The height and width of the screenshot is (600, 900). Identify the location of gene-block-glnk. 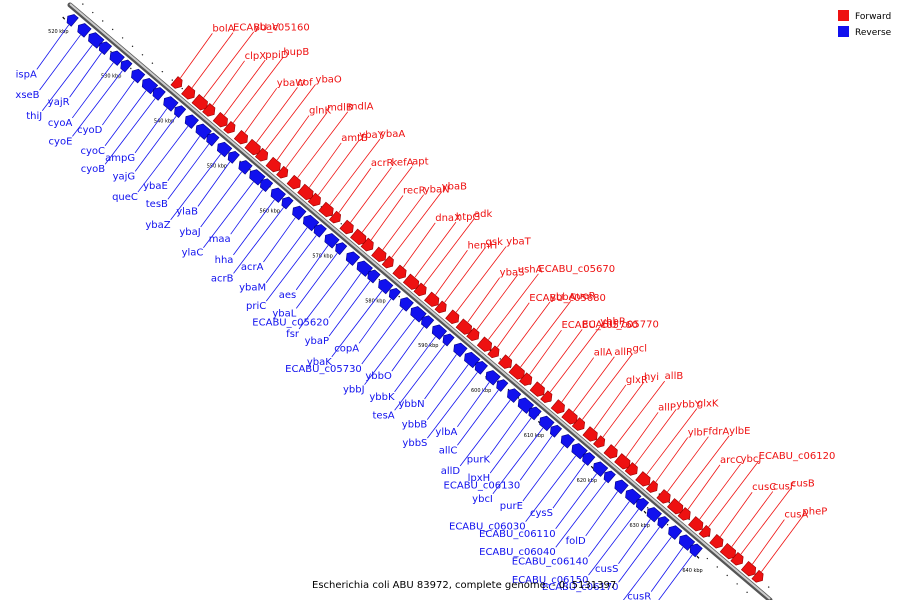
(273, 164).